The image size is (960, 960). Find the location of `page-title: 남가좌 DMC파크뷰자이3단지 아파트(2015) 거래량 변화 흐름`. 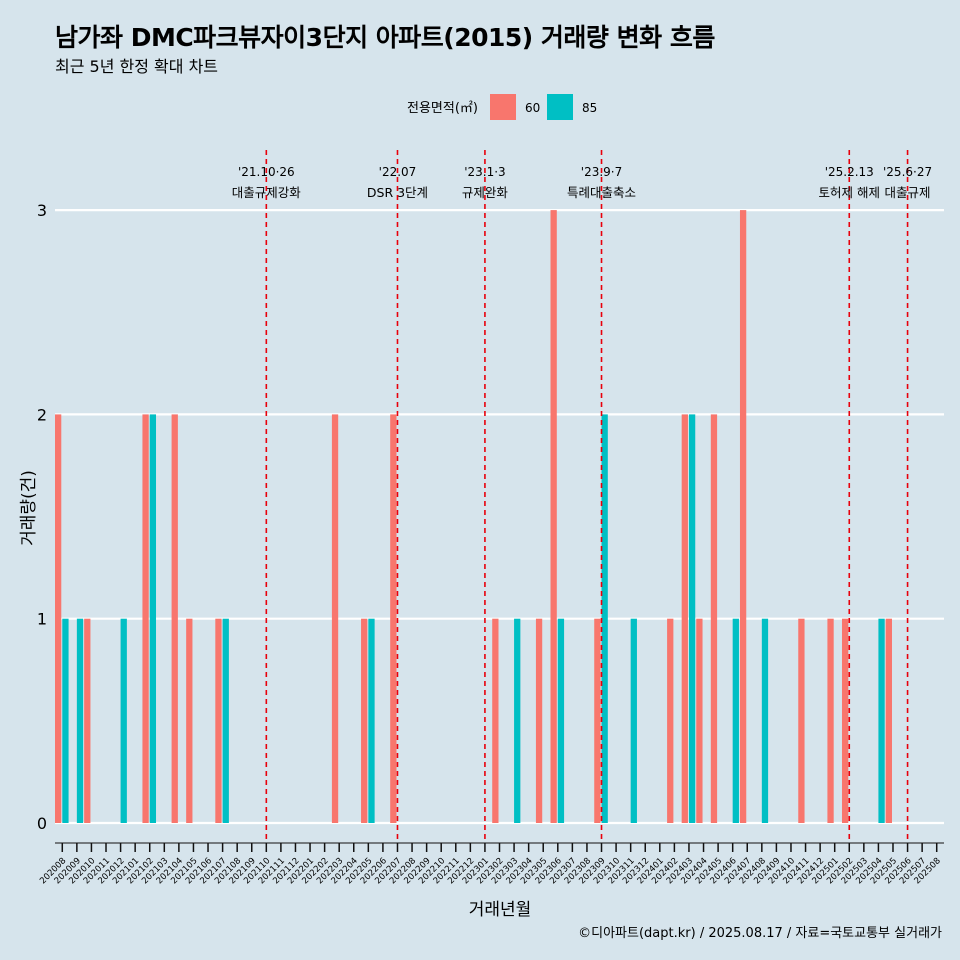

page-title: 남가좌 DMC파크뷰자이3단지 아파트(2015) 거래량 변화 흐름 is located at coordinates (385, 37).